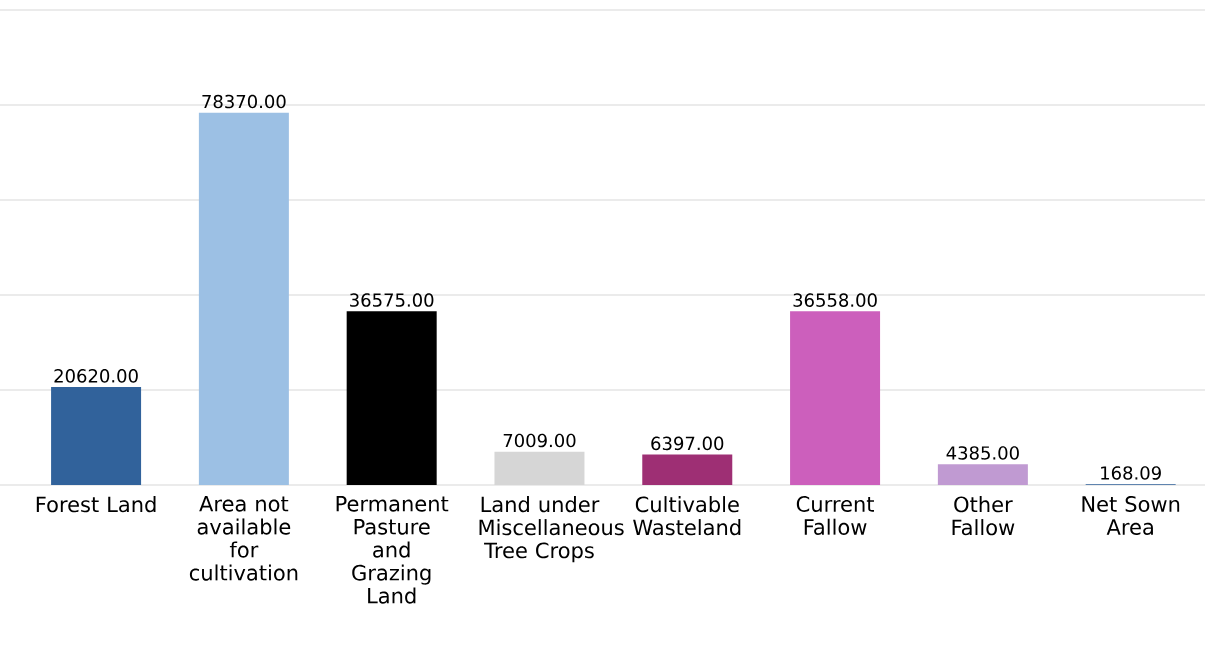 The image size is (1205, 657). I want to click on data-label: 78370.00, so click(244, 101).